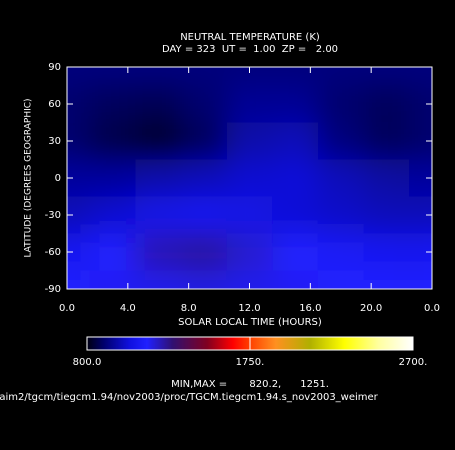 The image size is (455, 450). I want to click on y-tick-label: 0, so click(58, 178).